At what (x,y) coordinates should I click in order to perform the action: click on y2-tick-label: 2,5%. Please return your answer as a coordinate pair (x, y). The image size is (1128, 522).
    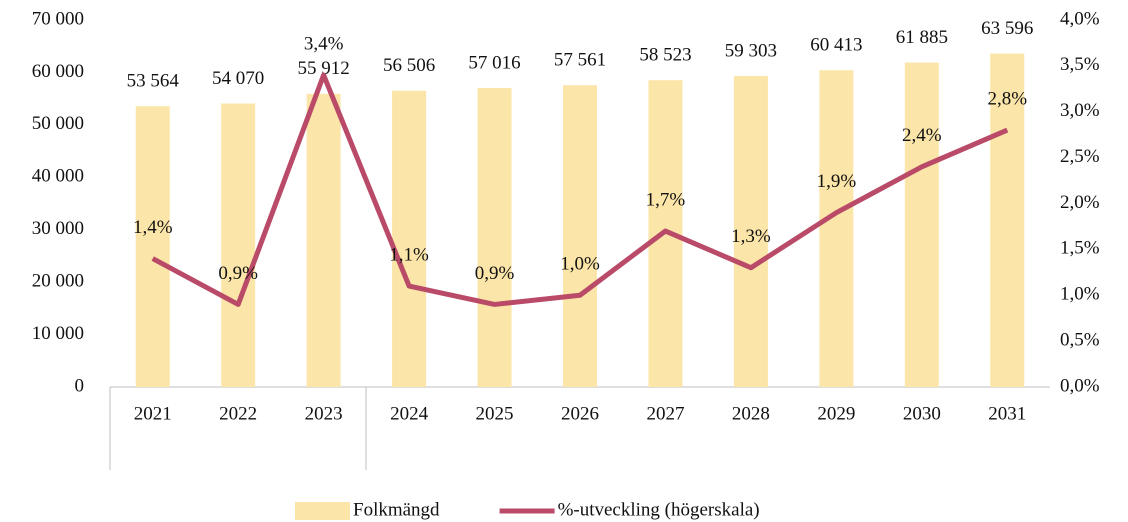
    Looking at the image, I should click on (1080, 156).